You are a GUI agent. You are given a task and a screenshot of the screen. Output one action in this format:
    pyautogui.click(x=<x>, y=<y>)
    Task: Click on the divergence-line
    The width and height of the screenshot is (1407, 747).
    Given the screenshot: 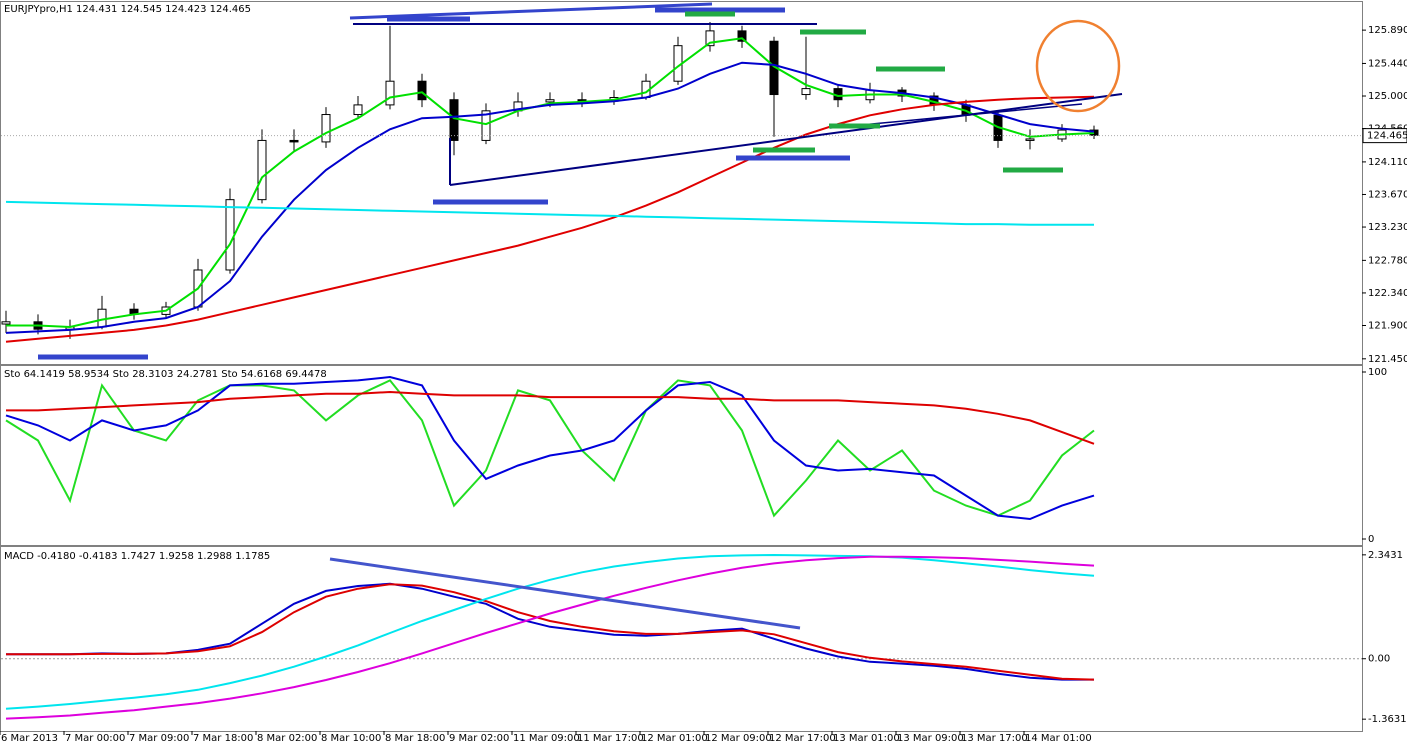 What is the action you would take?
    pyautogui.click(x=565, y=593)
    